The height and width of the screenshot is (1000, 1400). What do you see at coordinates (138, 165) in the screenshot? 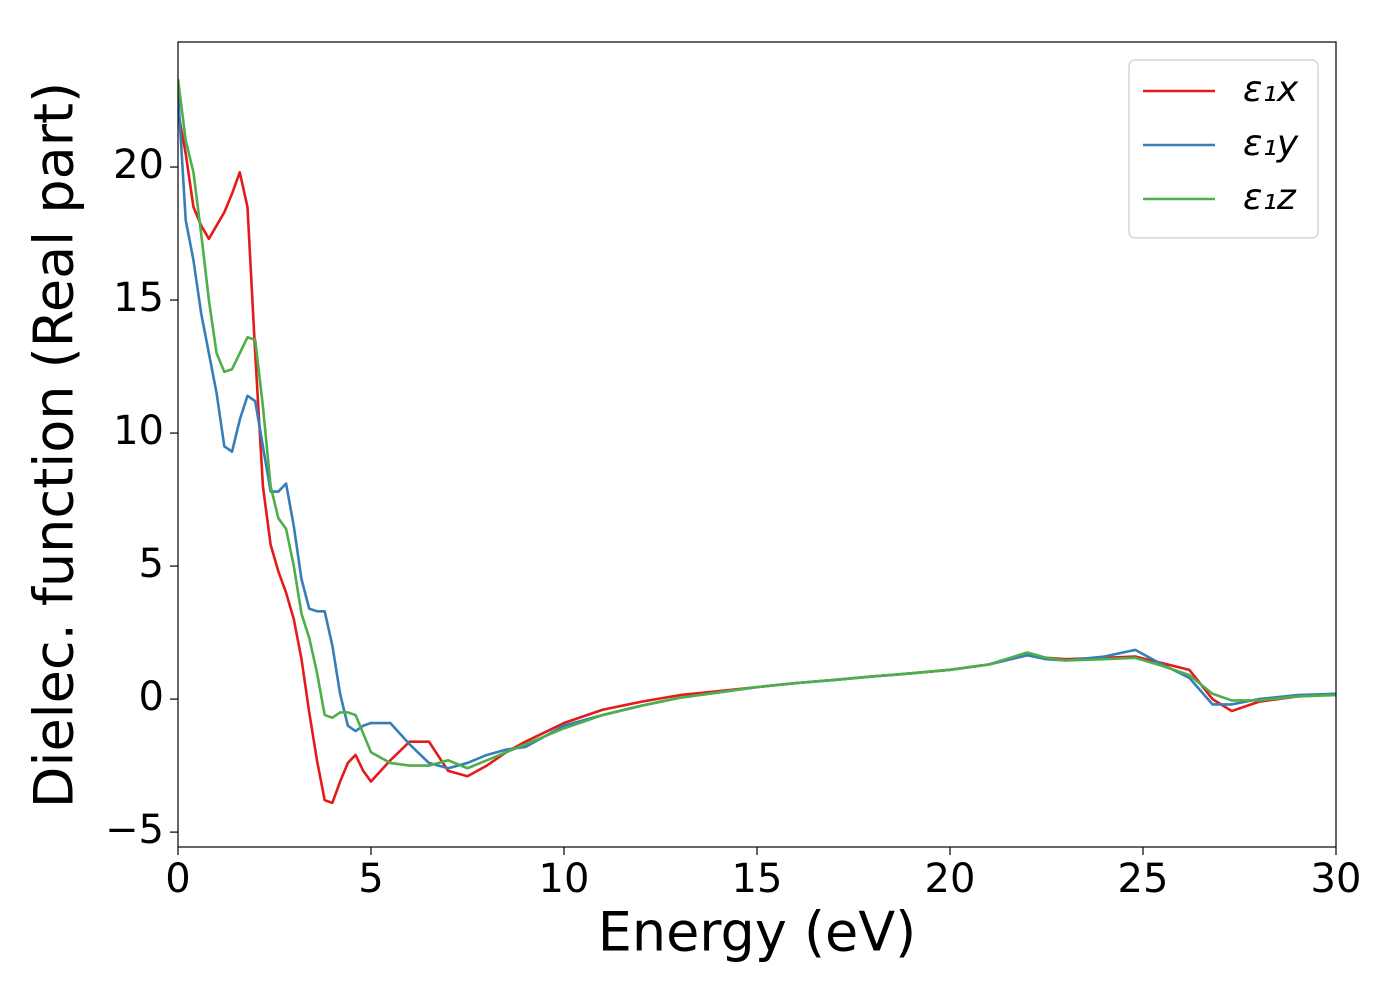
I see `y-tick-label: 20` at bounding box center [138, 165].